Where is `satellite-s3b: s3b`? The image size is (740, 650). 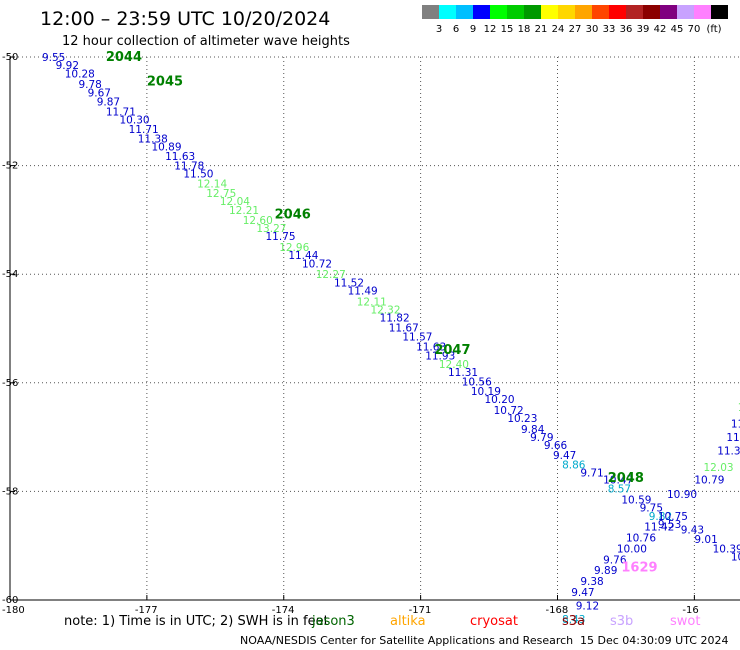 satellite-s3b: s3b is located at coordinates (621, 621).